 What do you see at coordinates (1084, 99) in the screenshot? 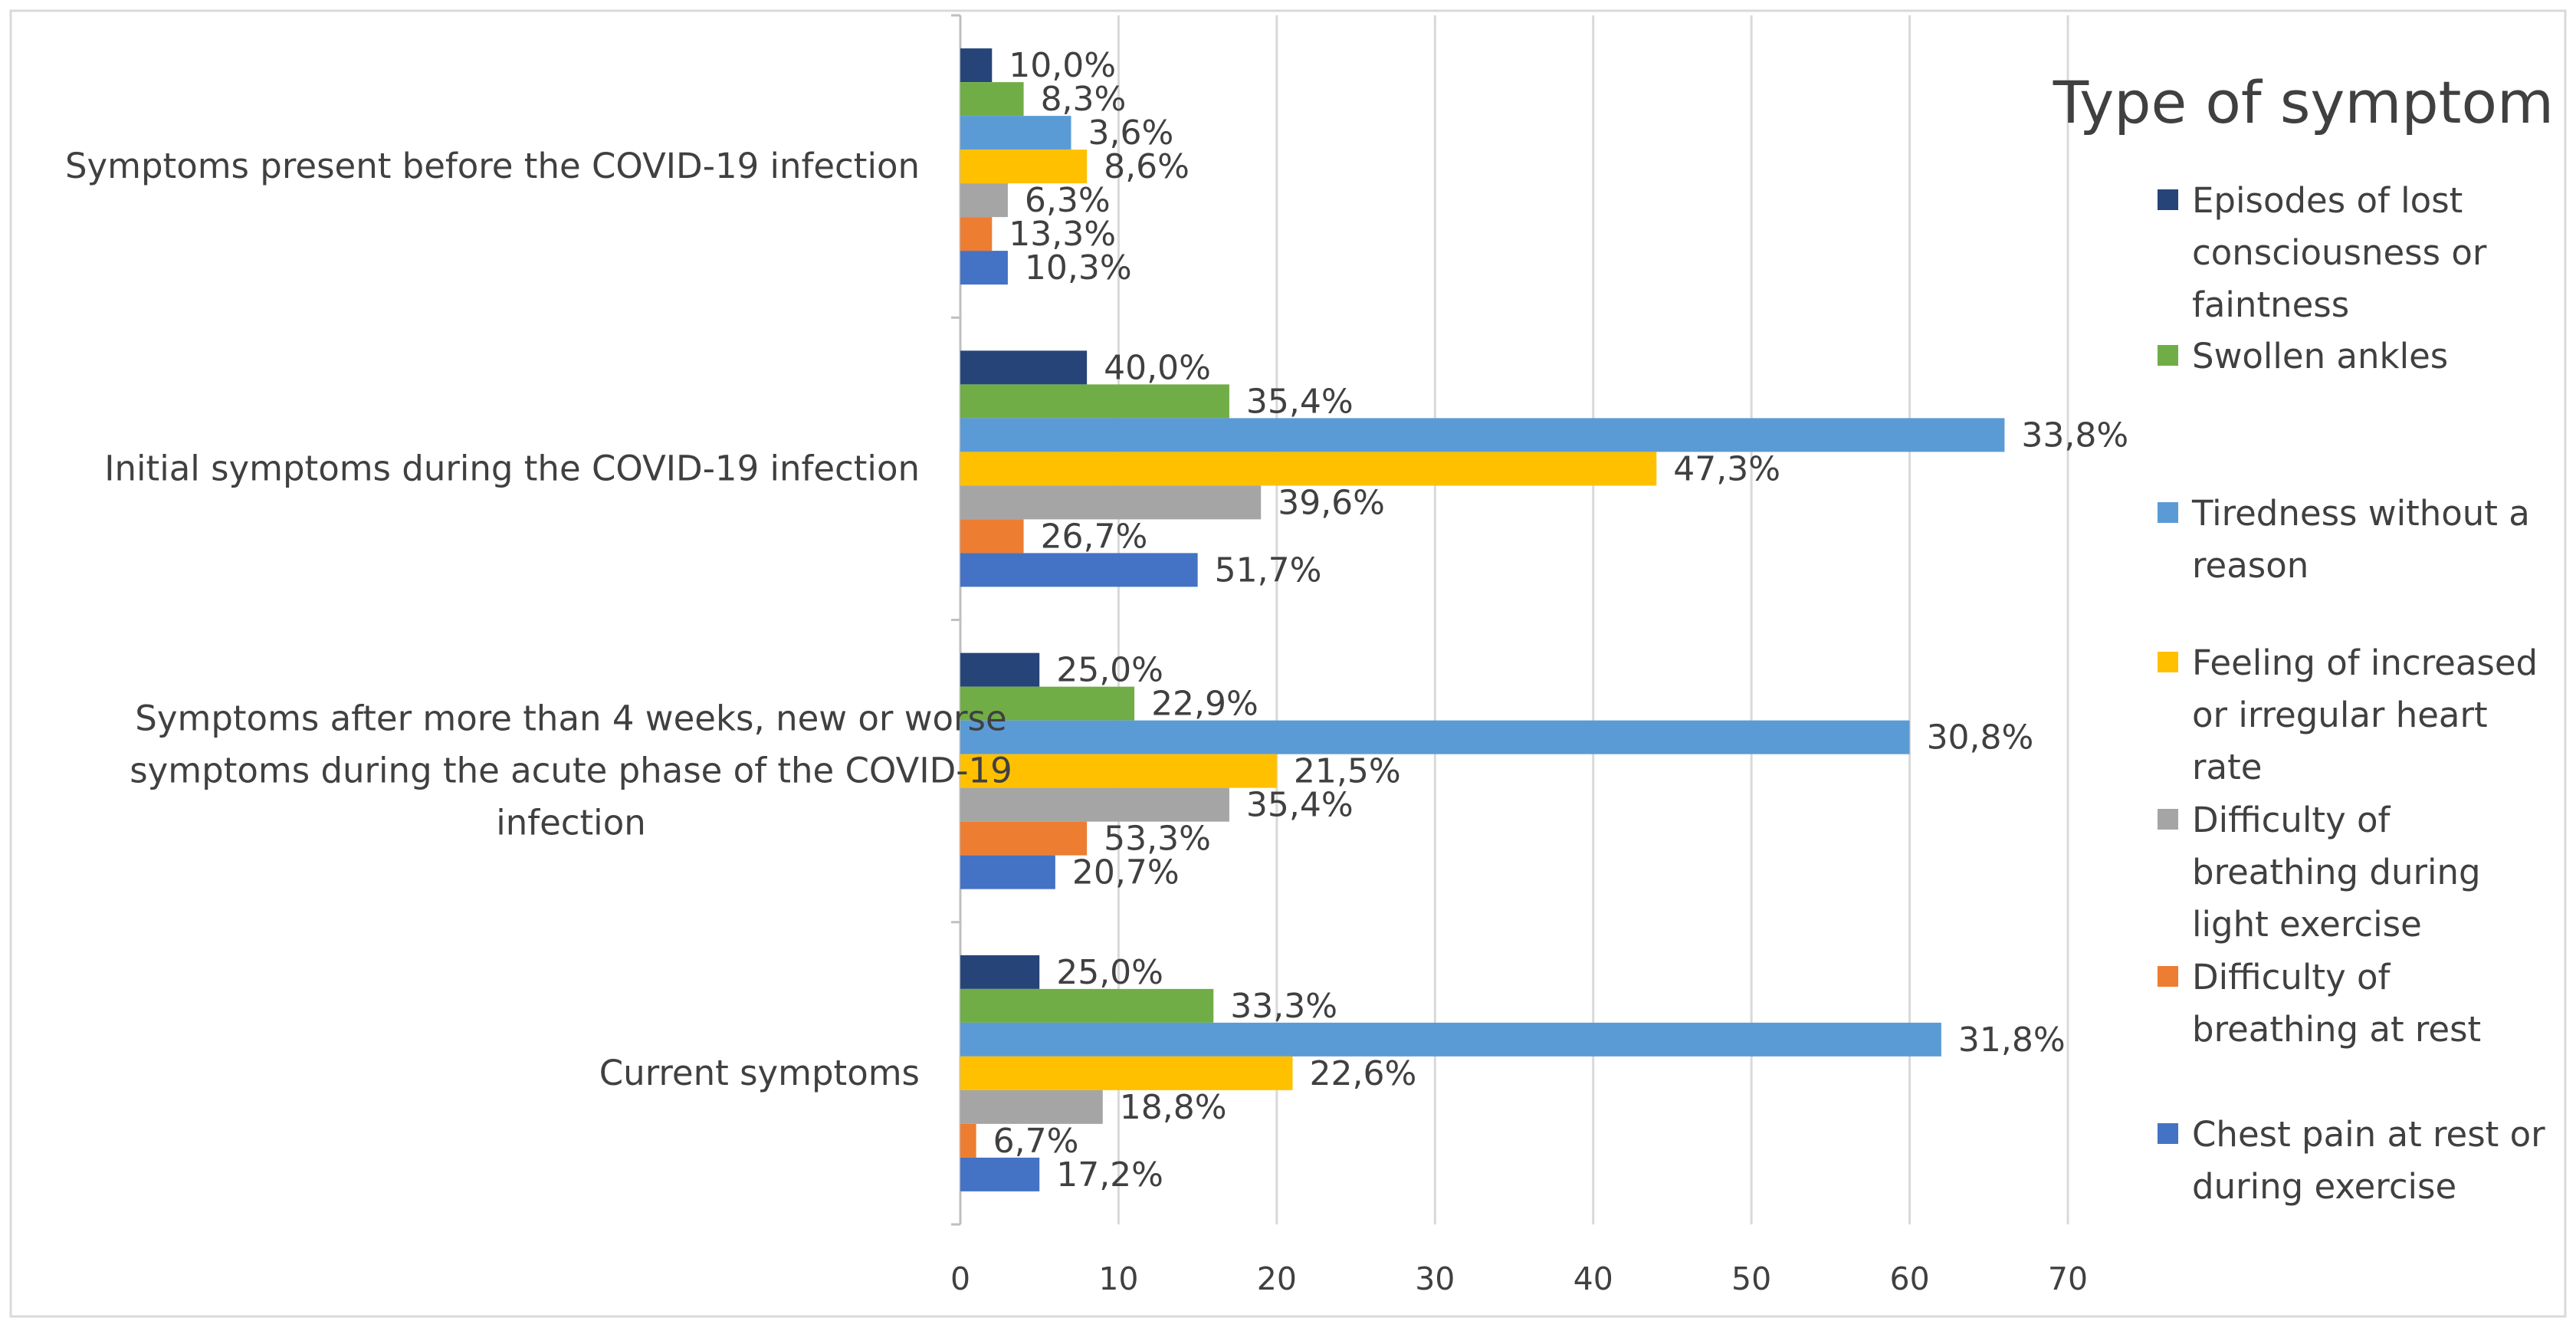
I see `data-label-swollen-ankles-0: 8,3%` at bounding box center [1084, 99].